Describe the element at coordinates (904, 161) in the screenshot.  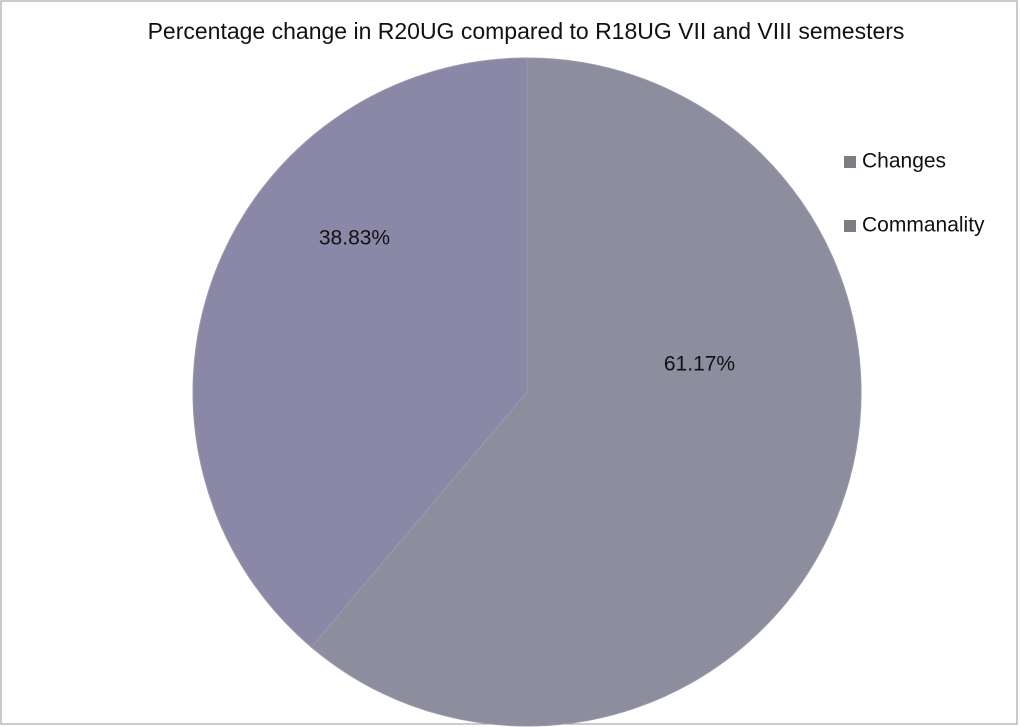
I see `legend-label: Changes` at that location.